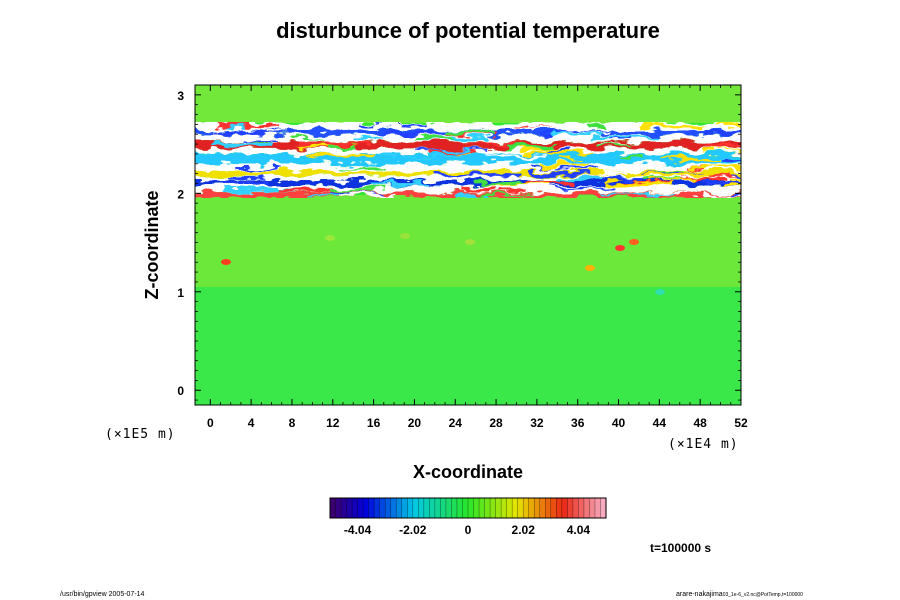  I want to click on colorbar-frame, so click(468, 508).